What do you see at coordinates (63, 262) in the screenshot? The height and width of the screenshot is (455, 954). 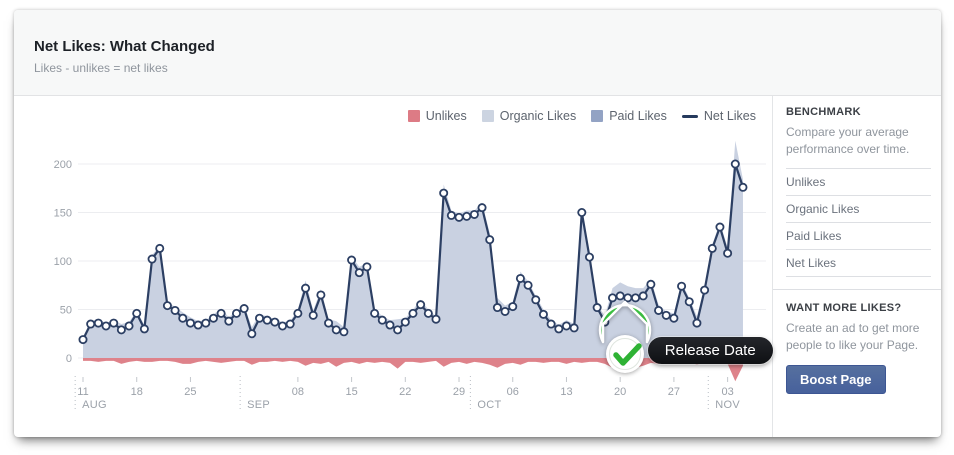 I see `y-axis-label: 100` at bounding box center [63, 262].